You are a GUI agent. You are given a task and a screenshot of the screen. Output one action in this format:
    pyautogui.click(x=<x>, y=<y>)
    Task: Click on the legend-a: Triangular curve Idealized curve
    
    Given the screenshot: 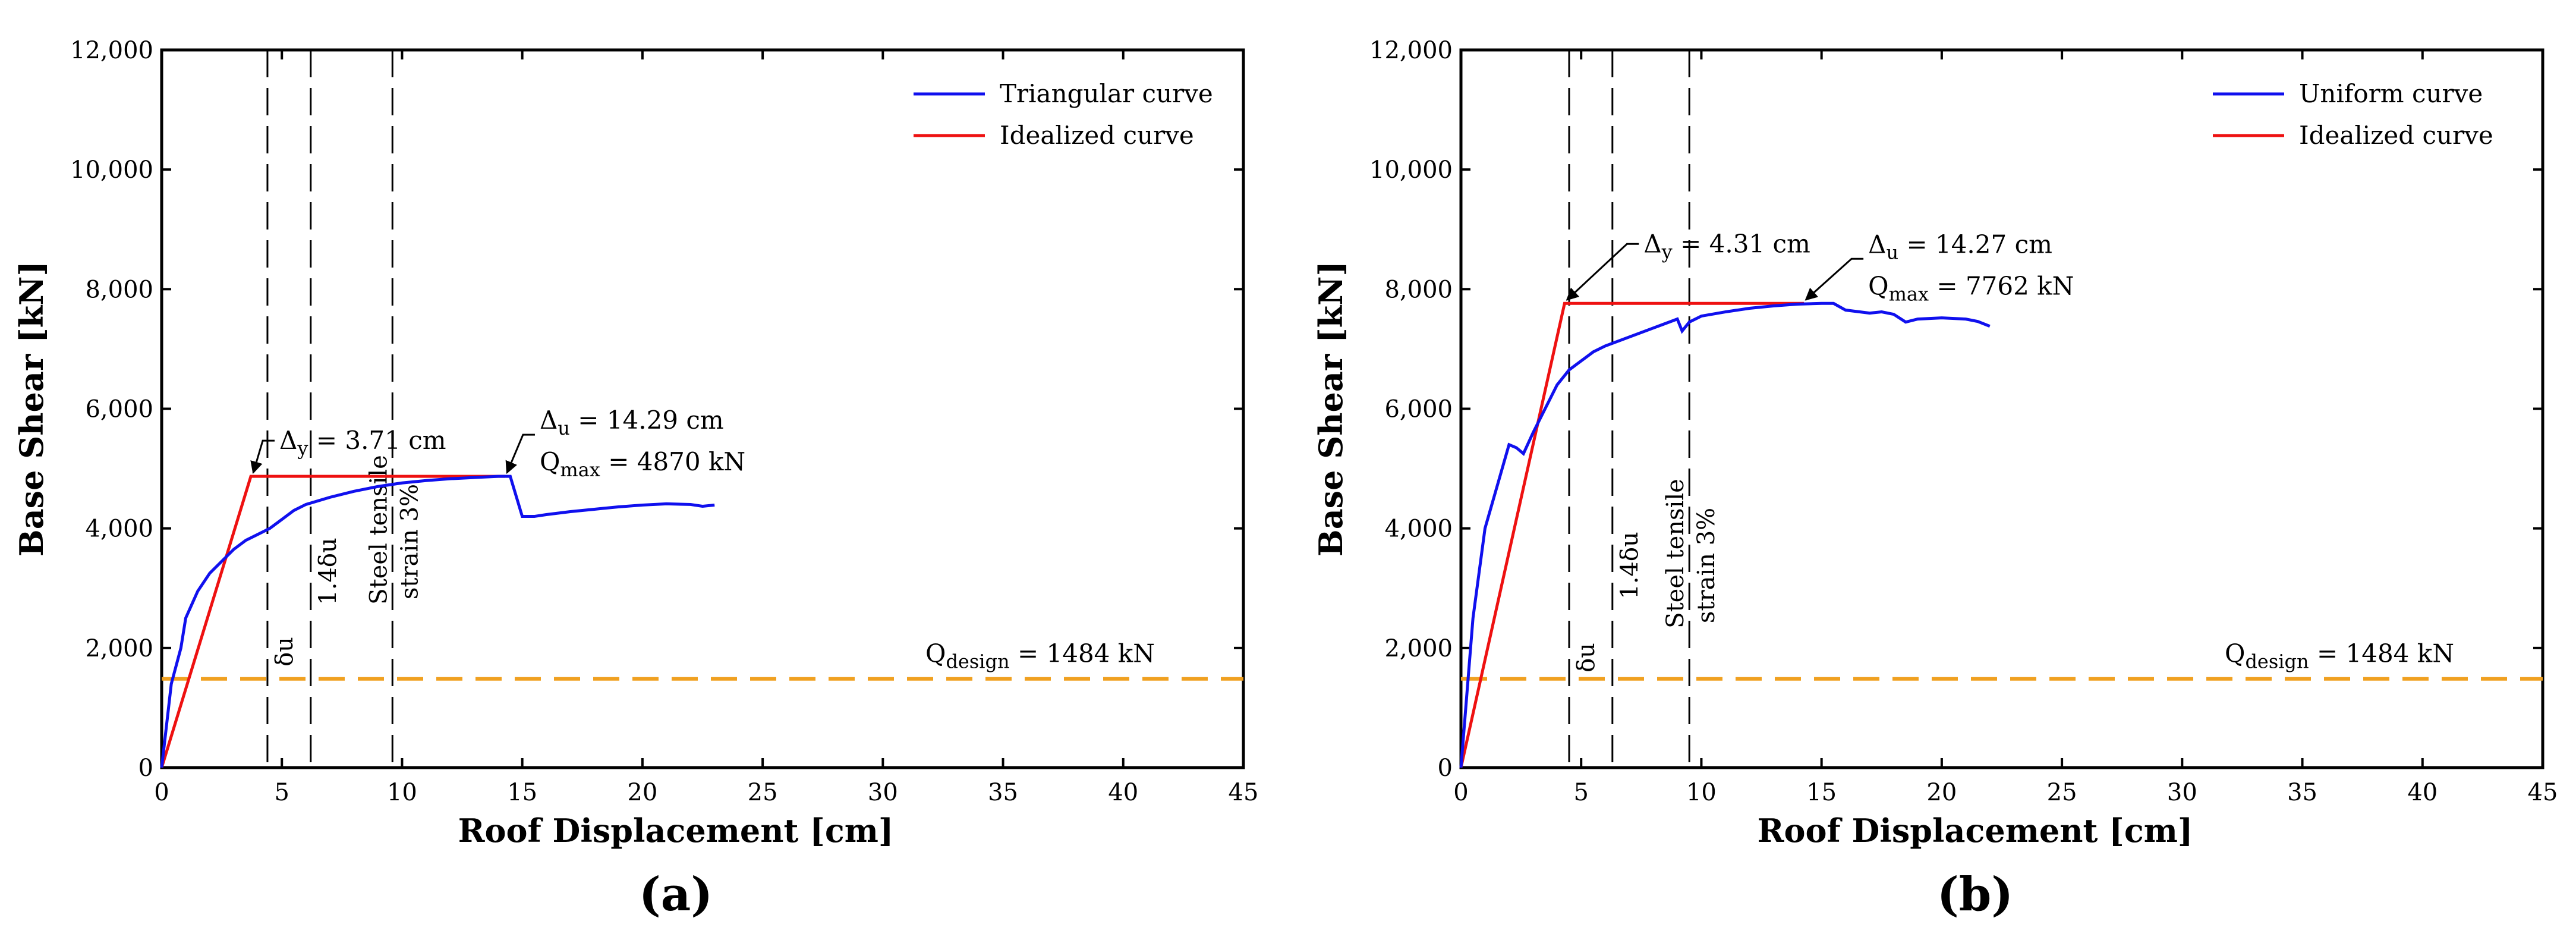 What is the action you would take?
    pyautogui.click(x=1063, y=115)
    